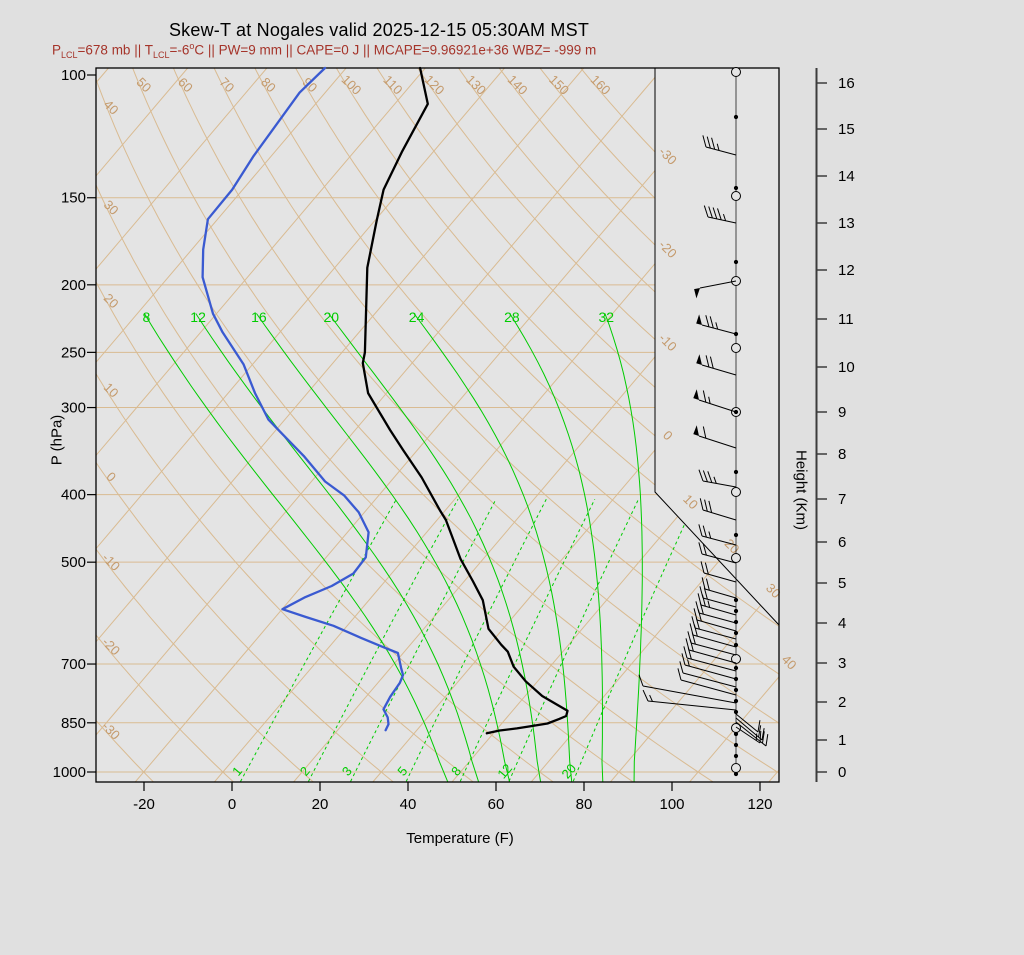  I want to click on svg-text: 9, so click(842, 412).